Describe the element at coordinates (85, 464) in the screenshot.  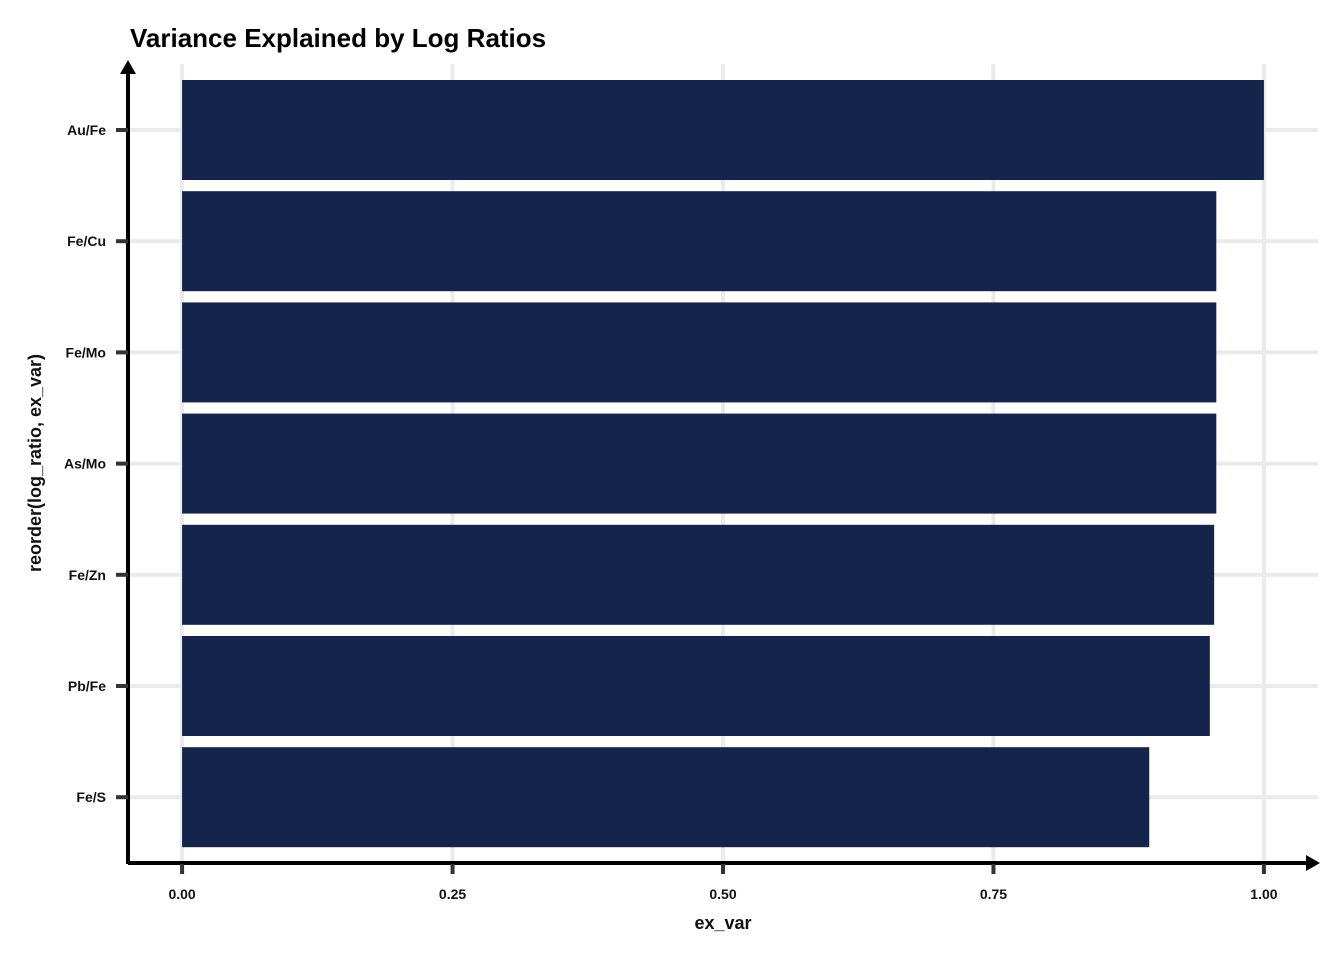
I see `y-tick-label: As/Mo` at that location.